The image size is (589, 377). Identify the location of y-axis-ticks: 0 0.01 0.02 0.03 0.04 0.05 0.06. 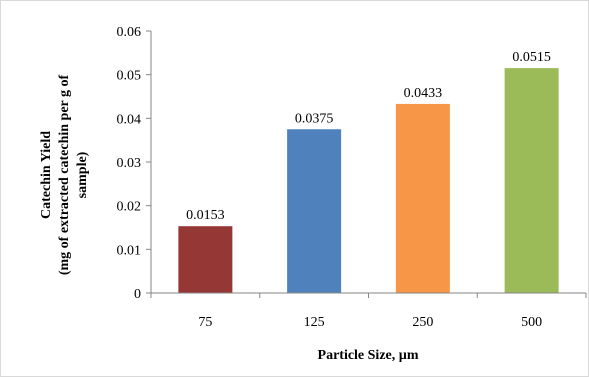
(134, 163).